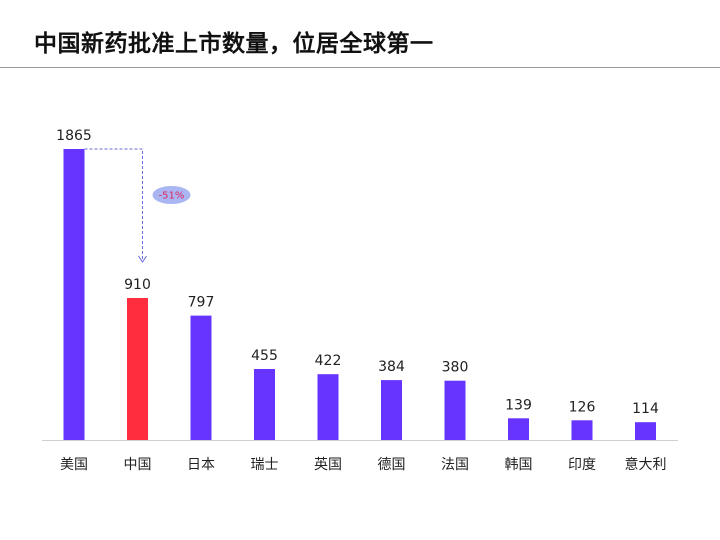 The image size is (720, 540). I want to click on value-label-2: 797, so click(201, 303).